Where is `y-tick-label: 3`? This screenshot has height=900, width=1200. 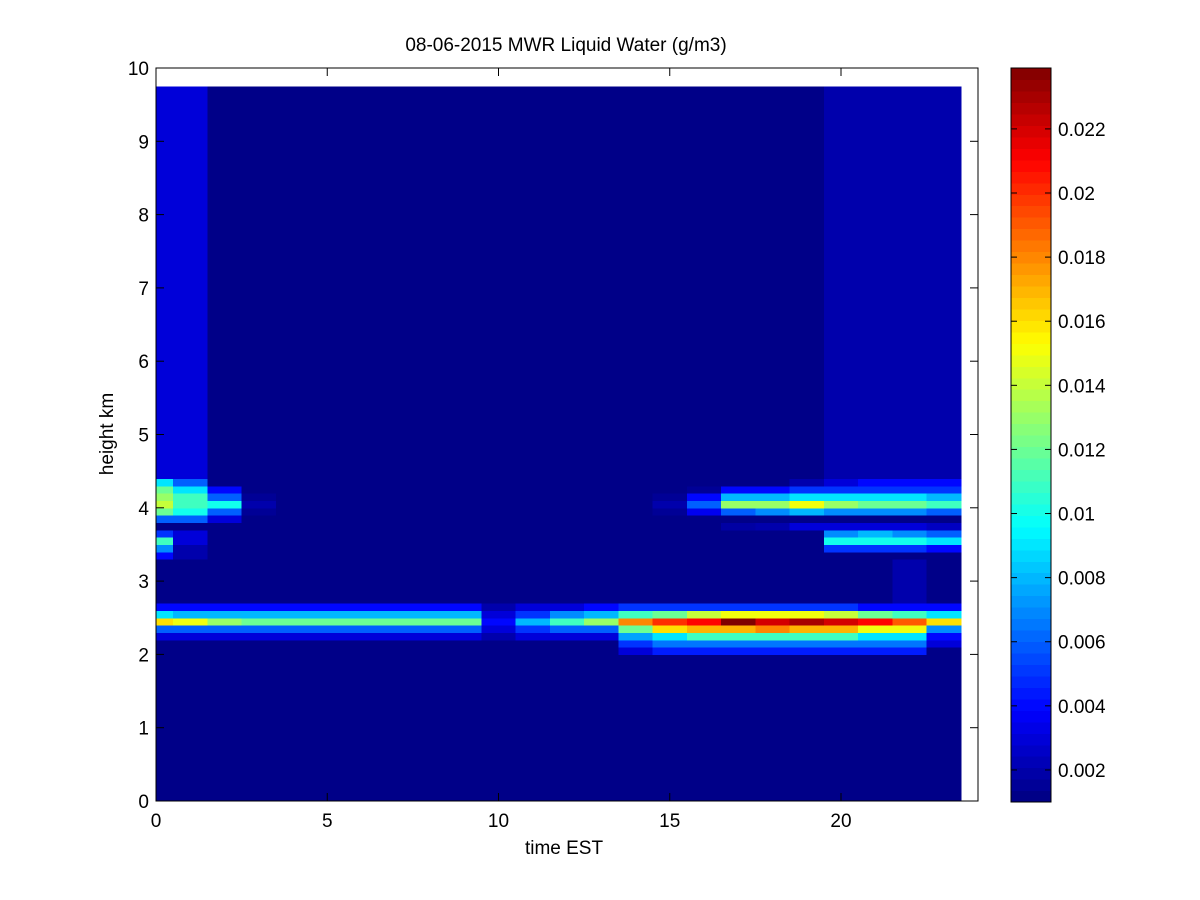 y-tick-label: 3 is located at coordinates (143, 582).